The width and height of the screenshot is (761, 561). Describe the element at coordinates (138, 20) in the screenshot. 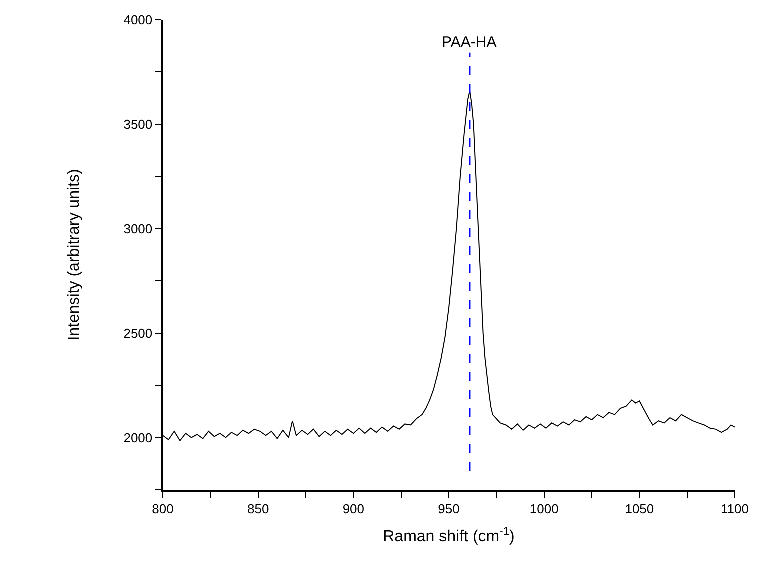

I see `y-tick-label: 4000` at that location.